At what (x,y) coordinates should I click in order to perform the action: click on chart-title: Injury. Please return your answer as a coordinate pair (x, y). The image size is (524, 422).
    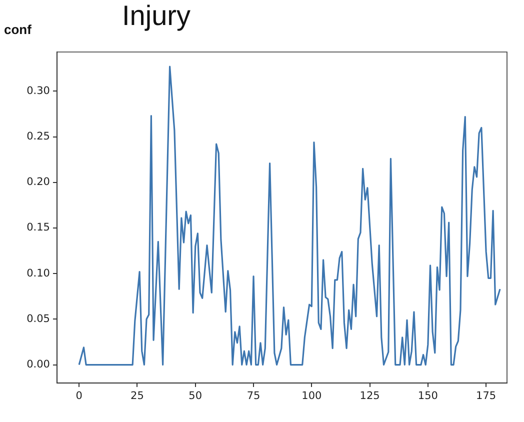
    Looking at the image, I should click on (156, 16).